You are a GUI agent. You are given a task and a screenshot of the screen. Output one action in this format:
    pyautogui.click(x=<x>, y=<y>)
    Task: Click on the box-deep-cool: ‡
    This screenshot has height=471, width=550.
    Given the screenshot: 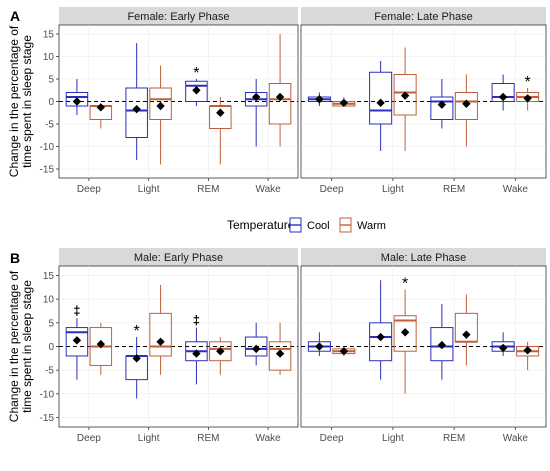 What is the action you would take?
    pyautogui.click(x=77, y=341)
    